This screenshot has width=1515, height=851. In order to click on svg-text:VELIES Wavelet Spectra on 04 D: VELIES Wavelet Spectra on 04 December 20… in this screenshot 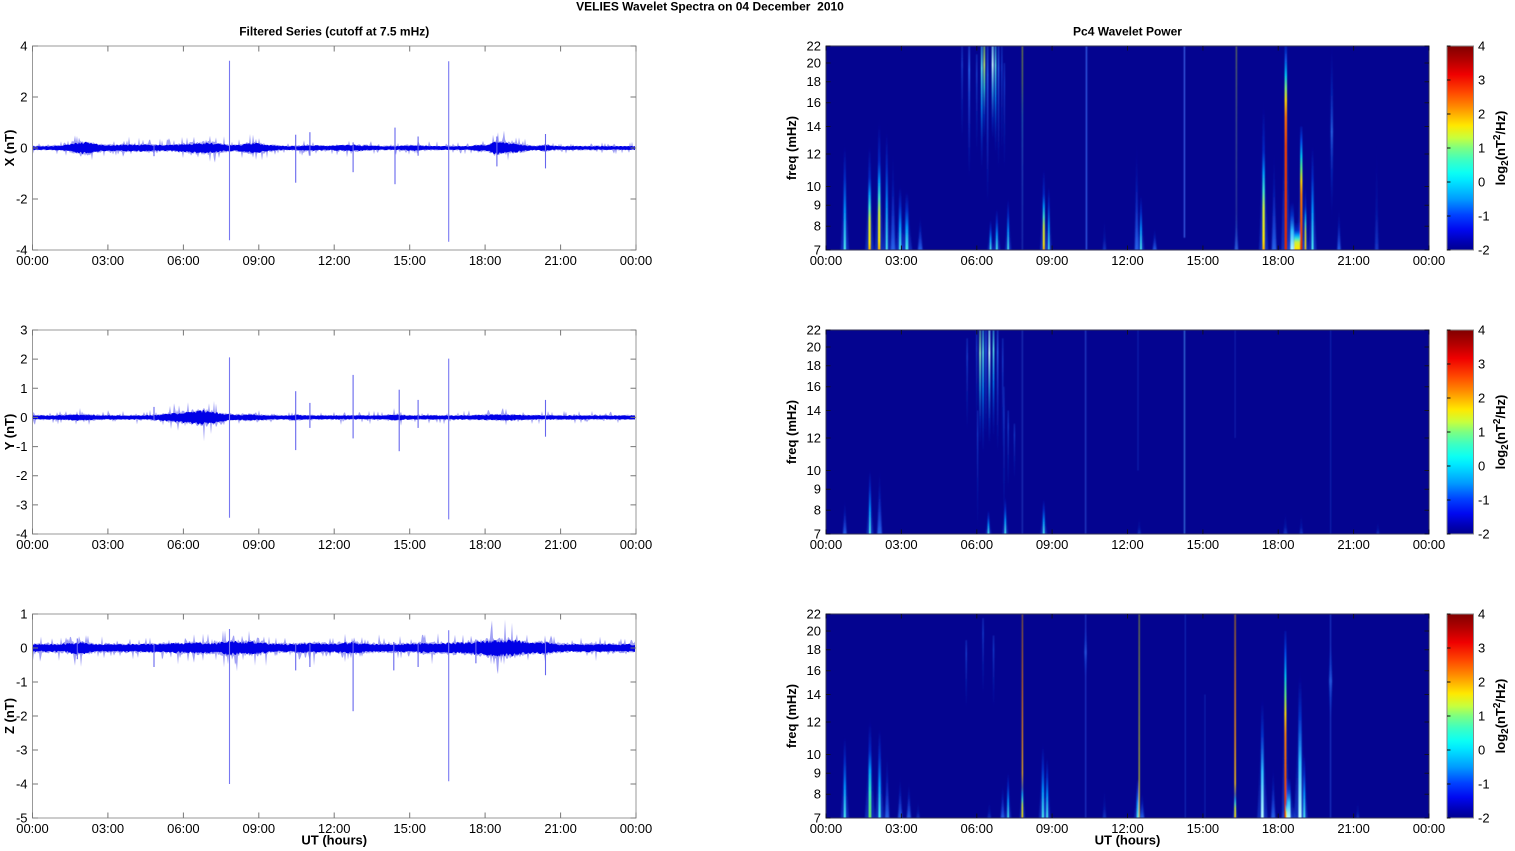, I will do `click(710, 7)`.